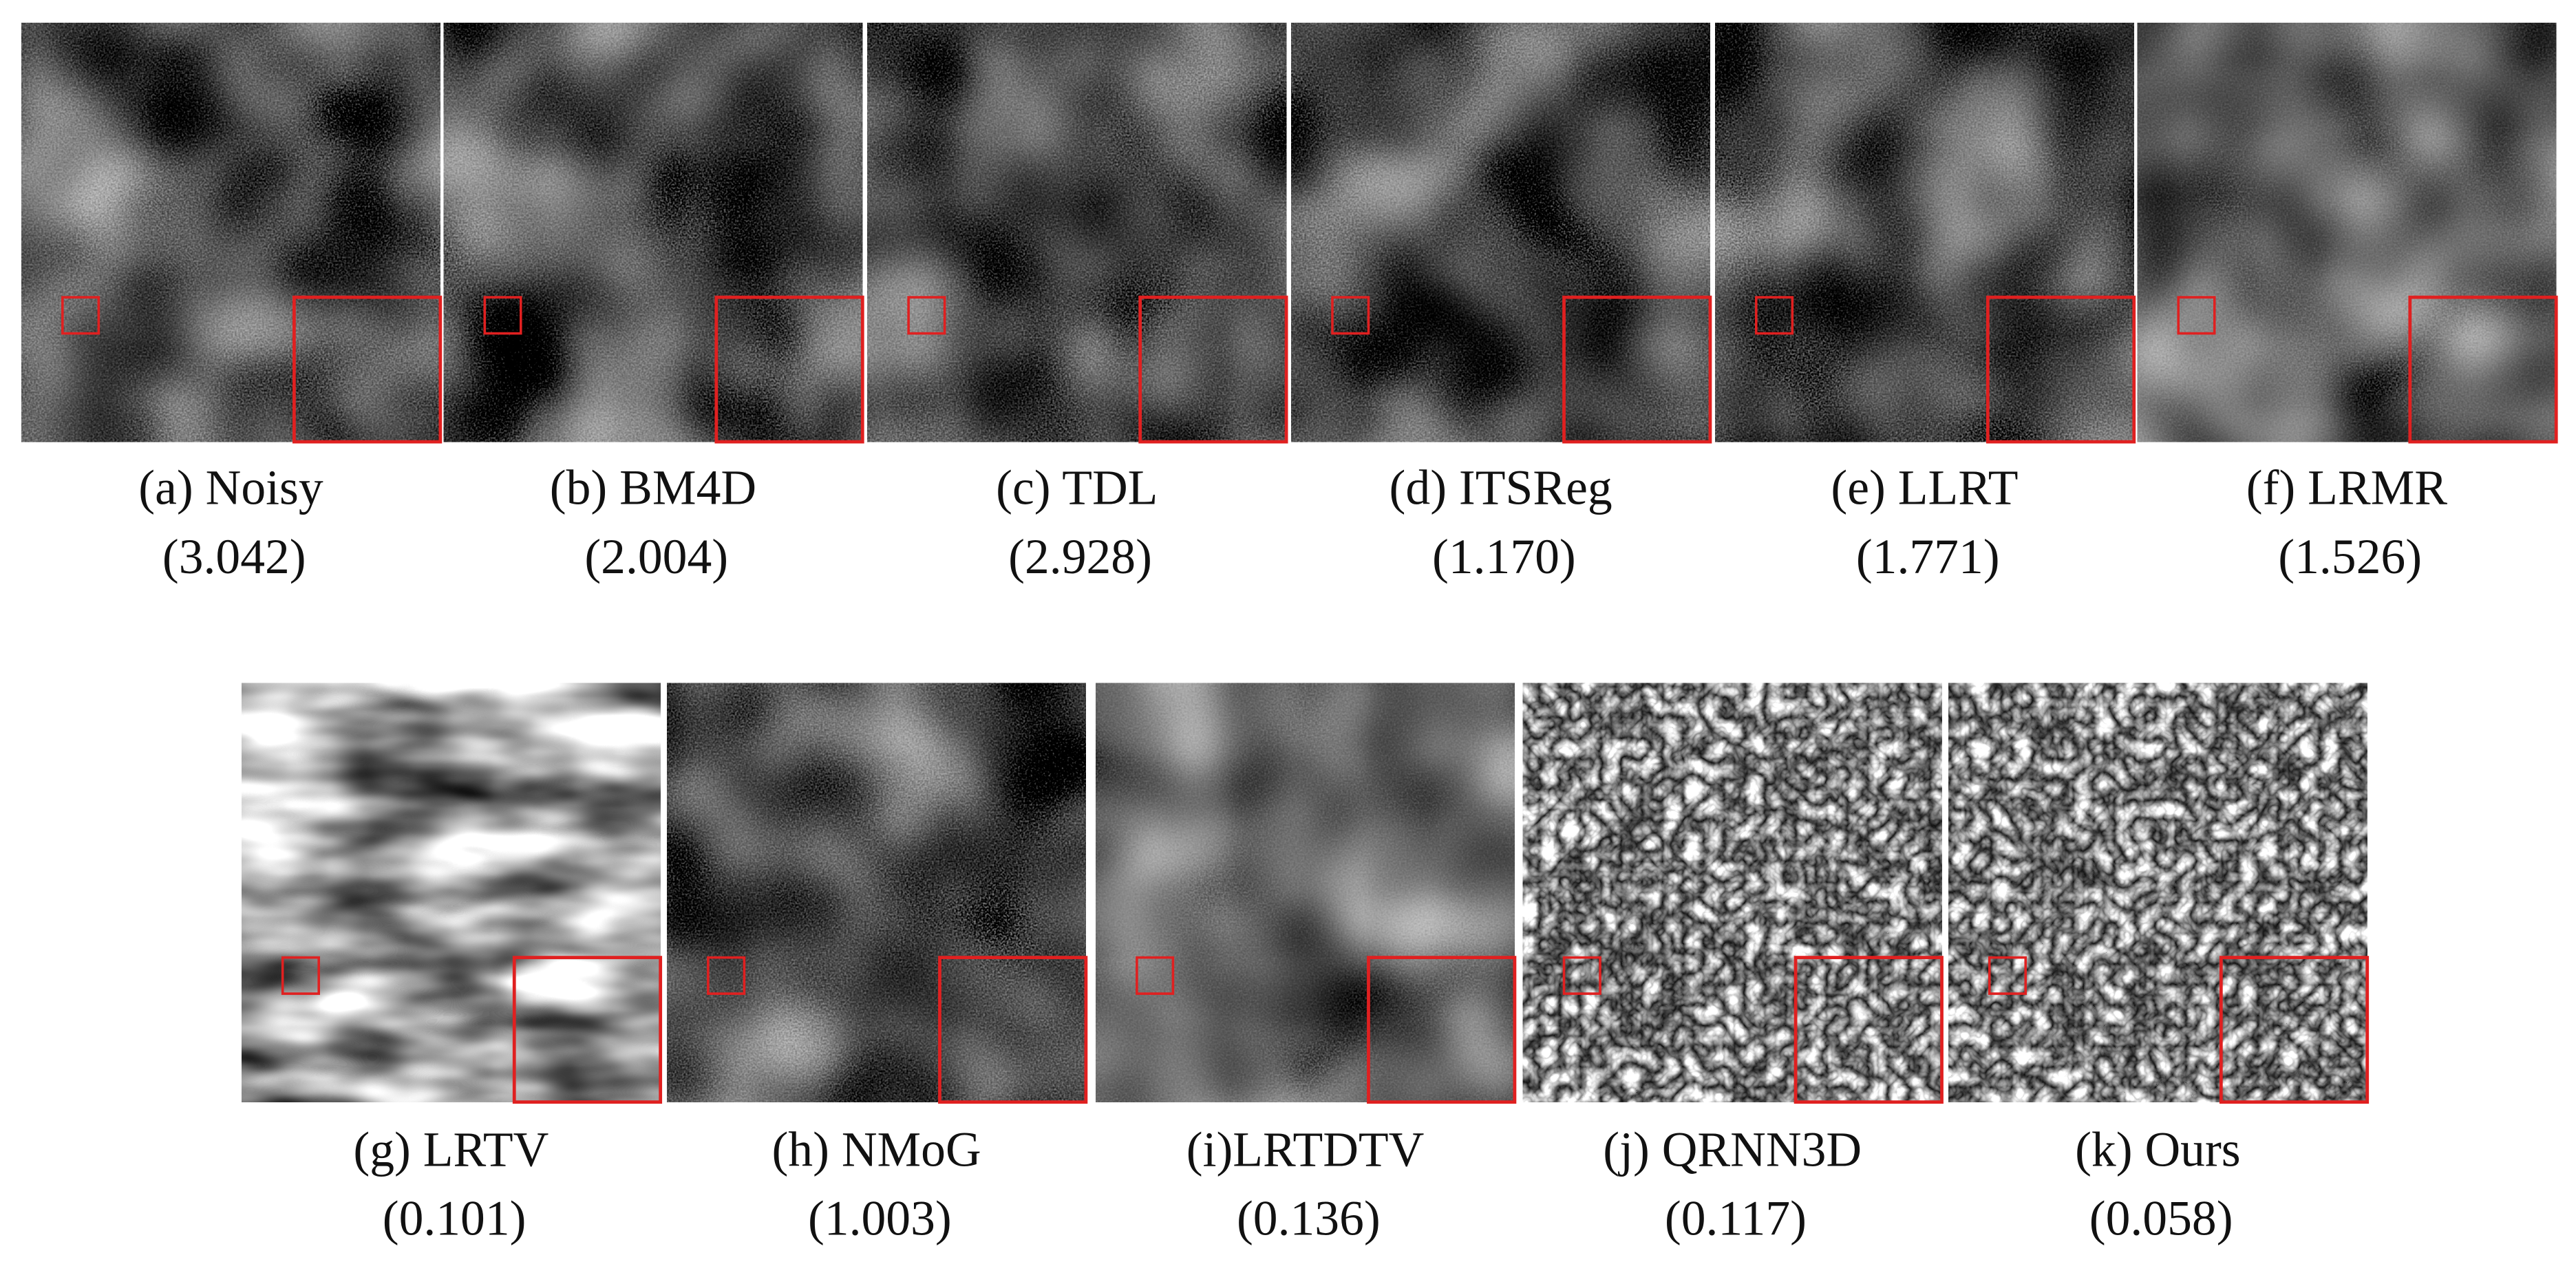 The height and width of the screenshot is (1264, 2576). I want to click on panel-score: (2.004), so click(656, 557).